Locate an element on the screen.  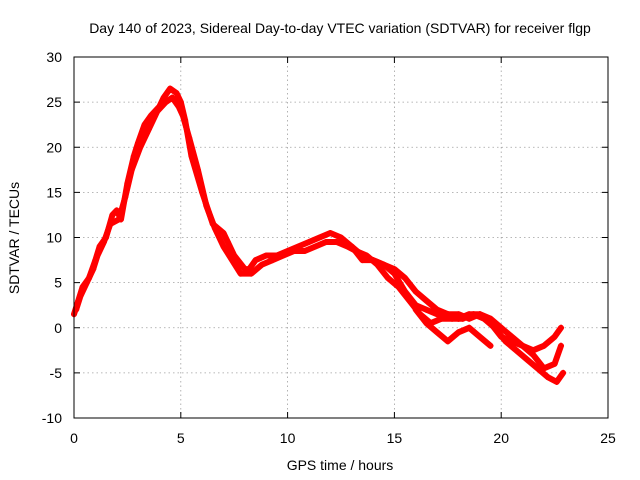
x-tick-label: 0 is located at coordinates (74, 438).